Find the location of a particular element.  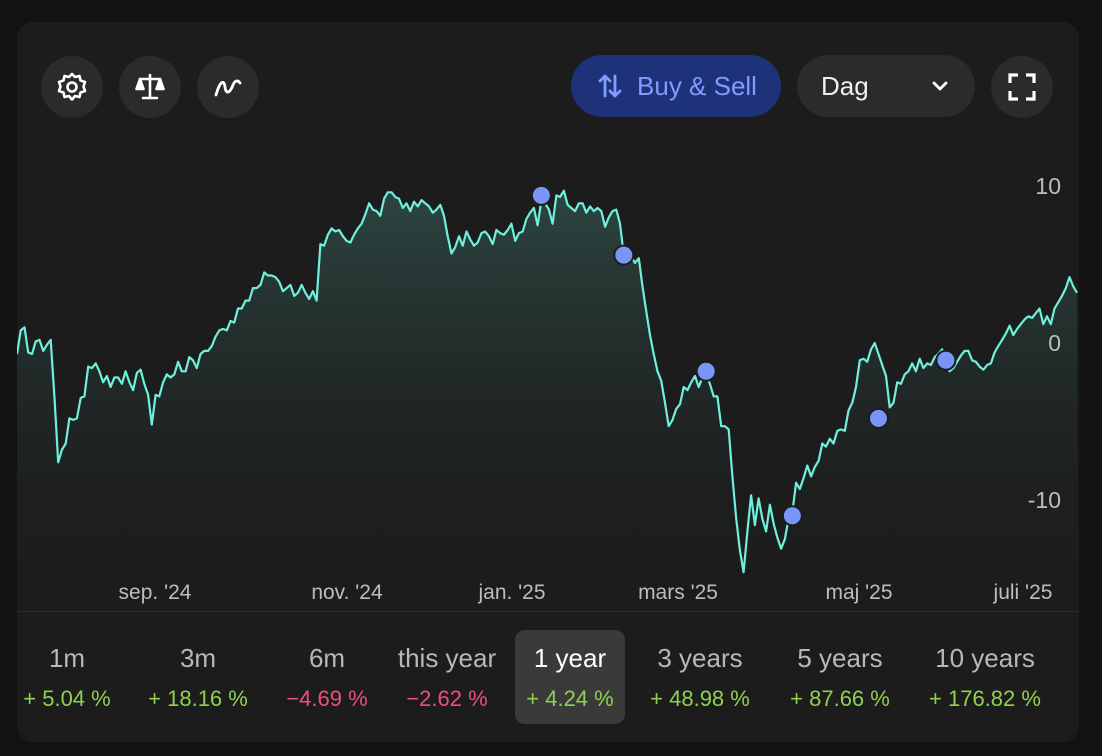

period-return: + 176.82 % is located at coordinates (985, 698).